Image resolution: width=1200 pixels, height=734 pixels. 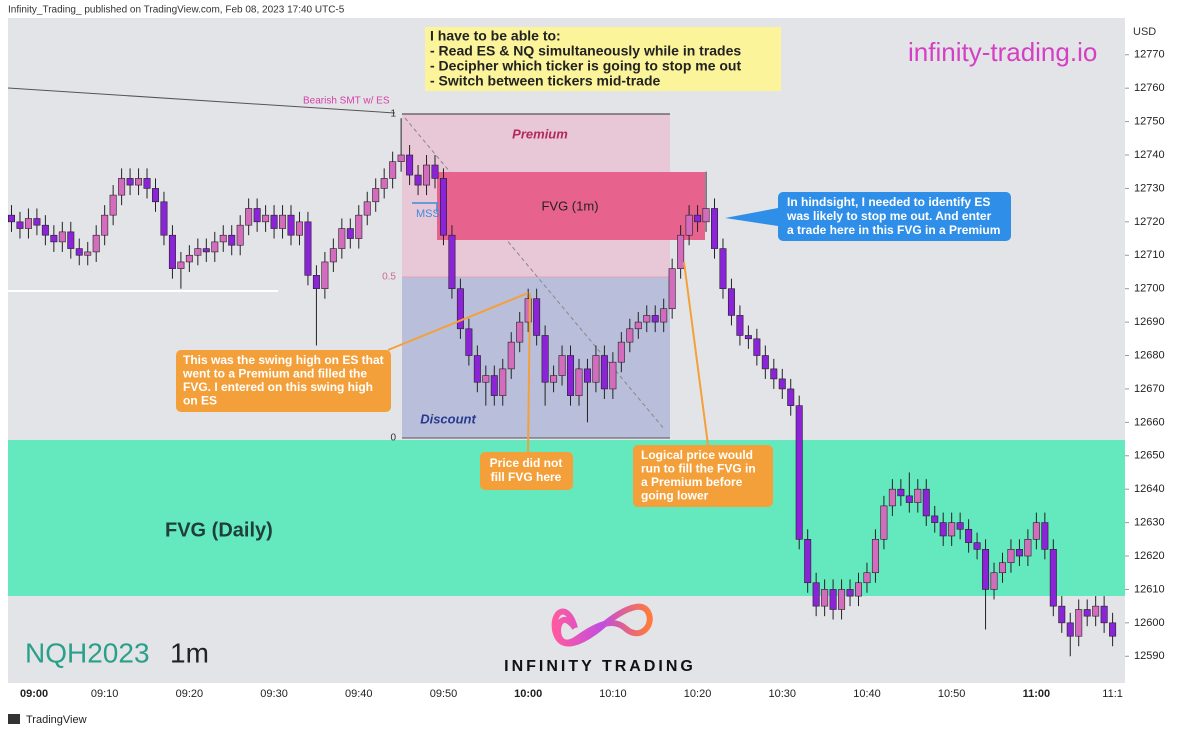 What do you see at coordinates (448, 418) in the screenshot?
I see `discount-label: Discount` at bounding box center [448, 418].